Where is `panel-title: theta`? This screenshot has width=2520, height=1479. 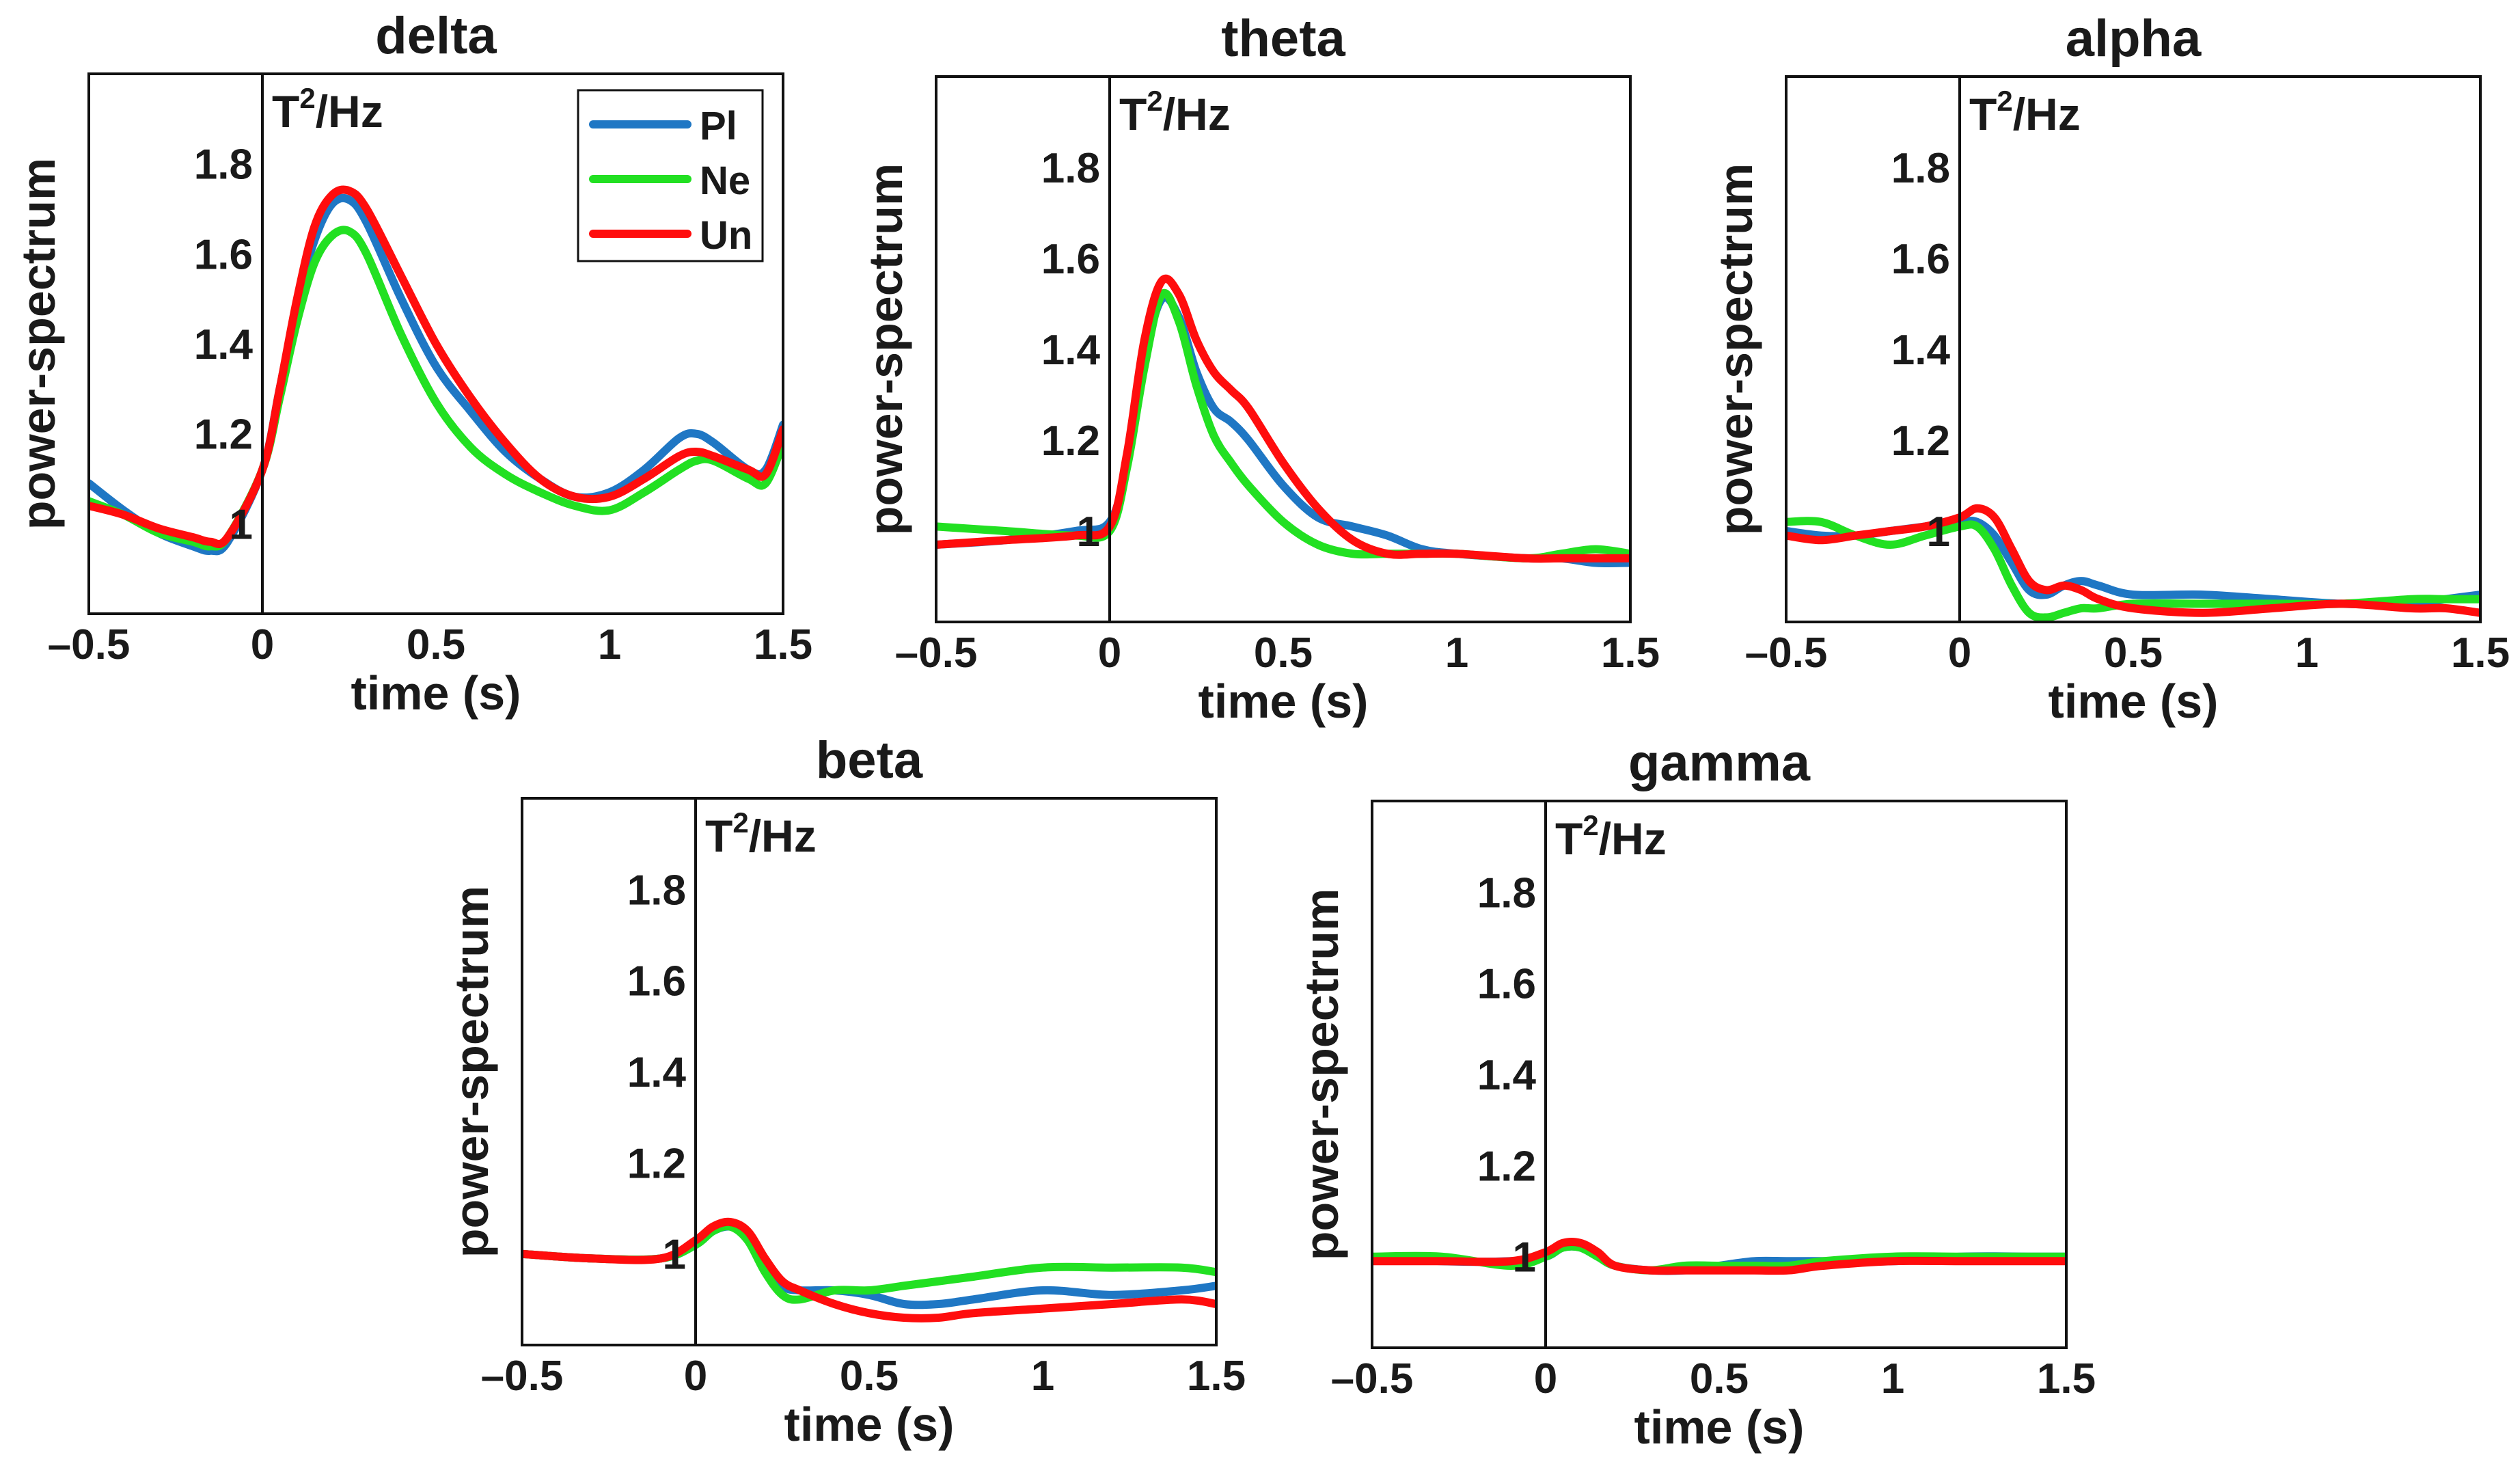
panel-title: theta is located at coordinates (1283, 39).